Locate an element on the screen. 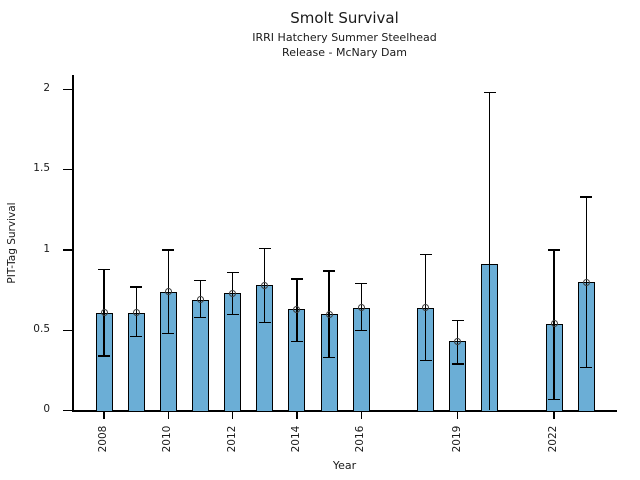 This screenshot has width=640, height=480. y-tick-label: 1.5 is located at coordinates (41, 168).